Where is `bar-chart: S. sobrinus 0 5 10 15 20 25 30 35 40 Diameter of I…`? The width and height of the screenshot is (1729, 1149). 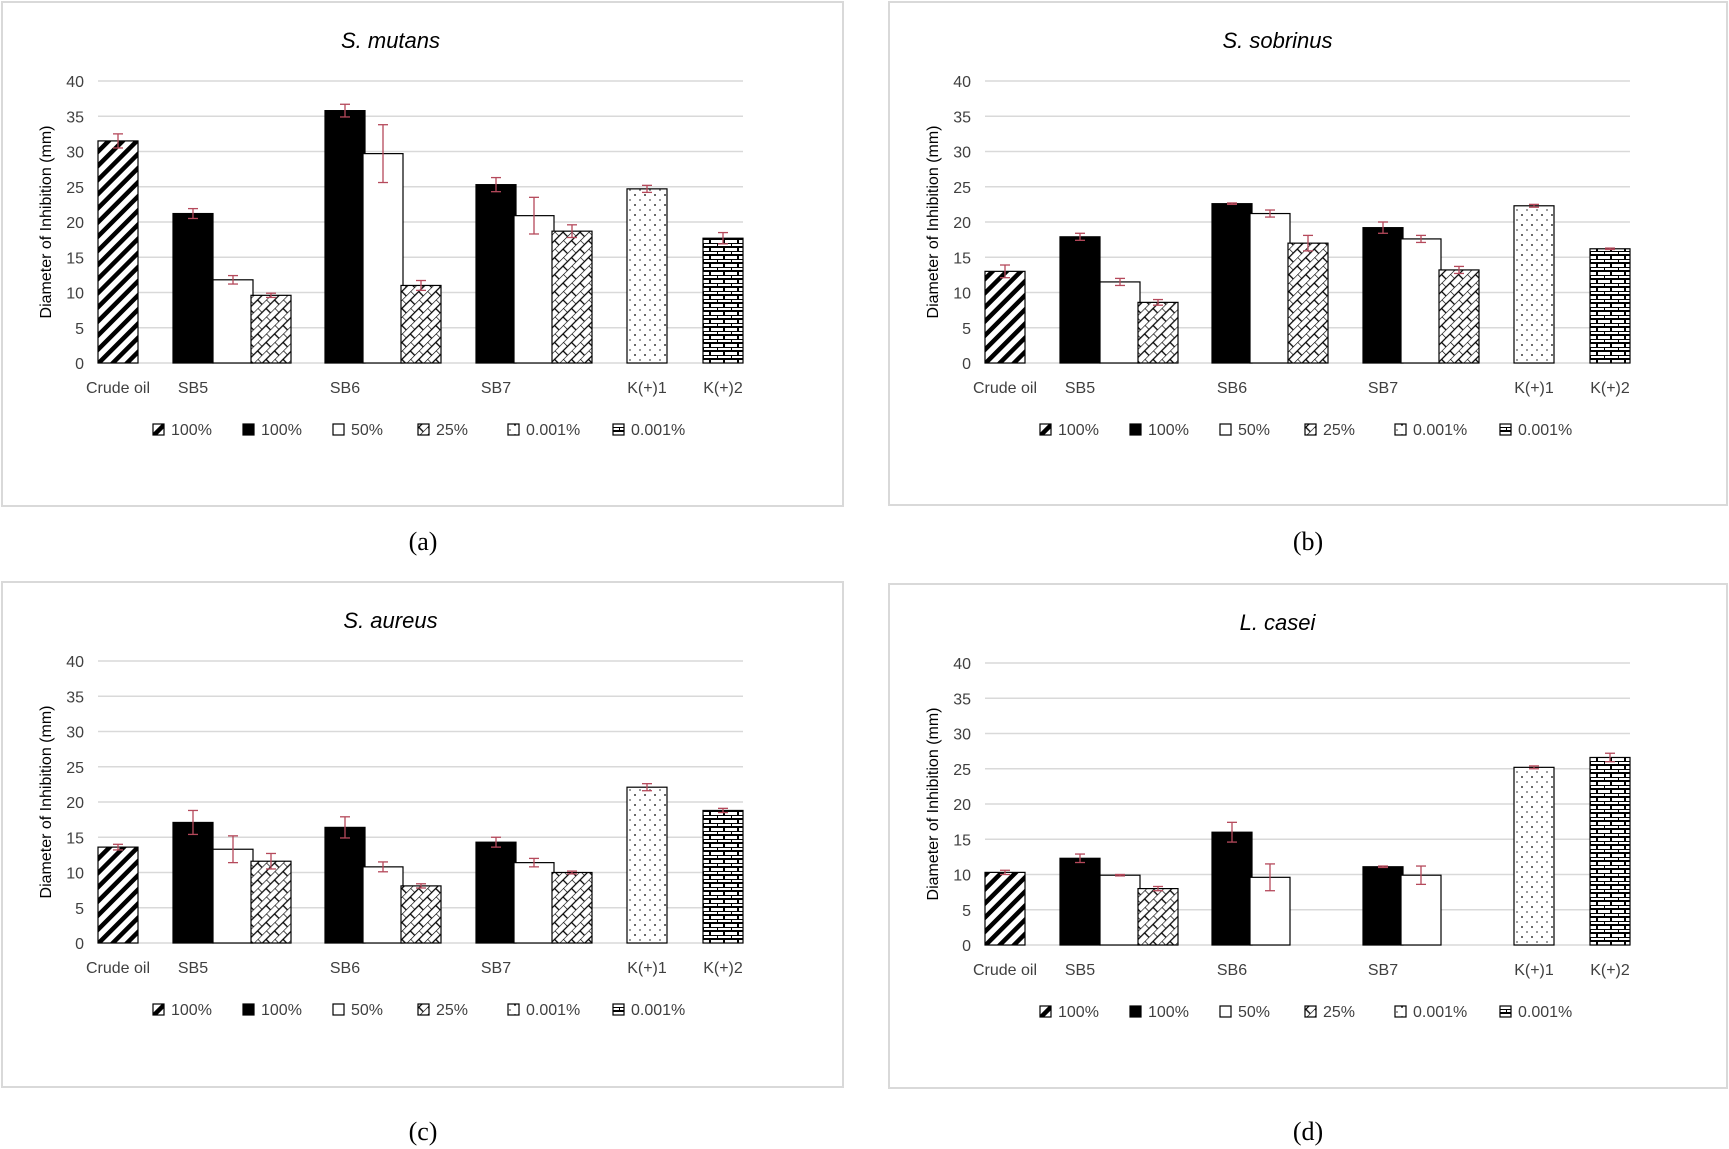
bar-chart: S. sobrinus 0 5 10 15 20 25 30 35 40 Diameter of I… is located at coordinates (1278, 233).